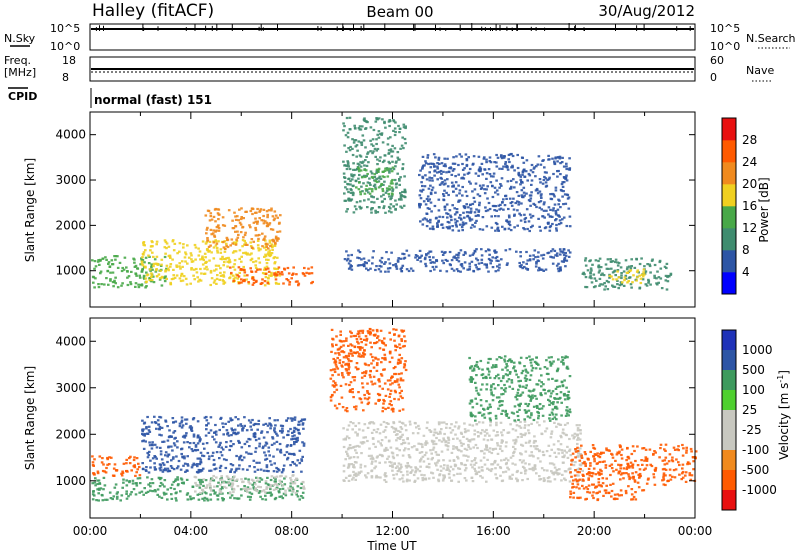  I want to click on nsky-tick-bottom: 10^0, so click(65, 46).